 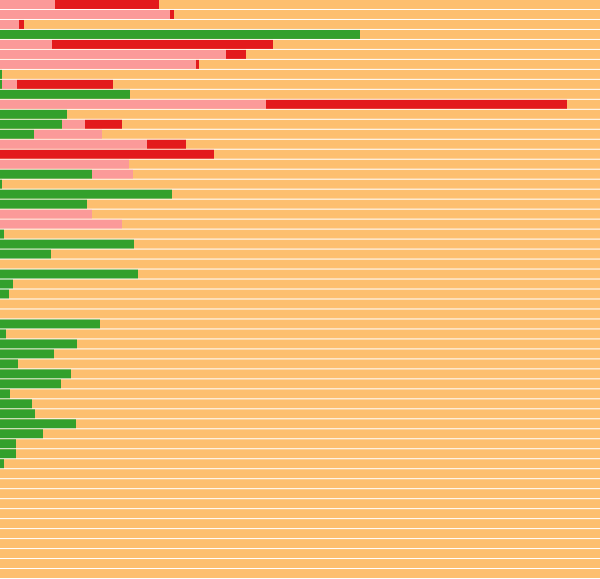 I want to click on bar-row-41-background, so click(x=300, y=414).